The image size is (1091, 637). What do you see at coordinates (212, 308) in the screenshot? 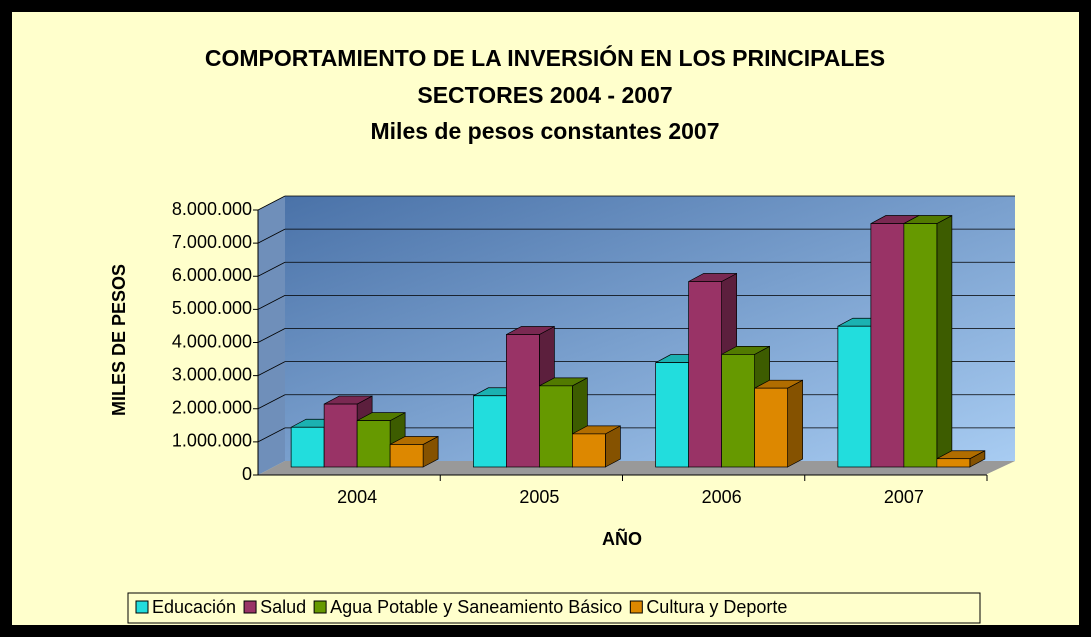
I see `y-tick-label: 5.000.000` at bounding box center [212, 308].